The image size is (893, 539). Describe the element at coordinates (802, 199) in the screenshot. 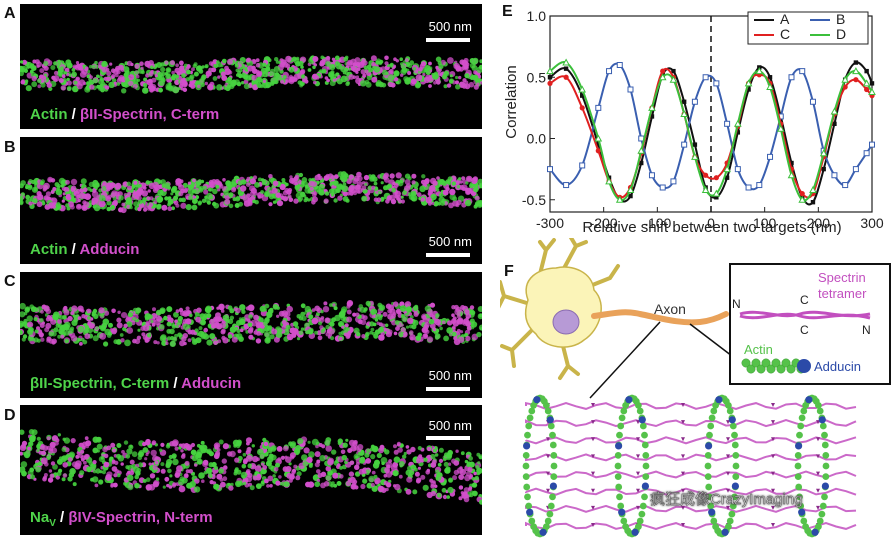

I see `data-point-d` at that location.